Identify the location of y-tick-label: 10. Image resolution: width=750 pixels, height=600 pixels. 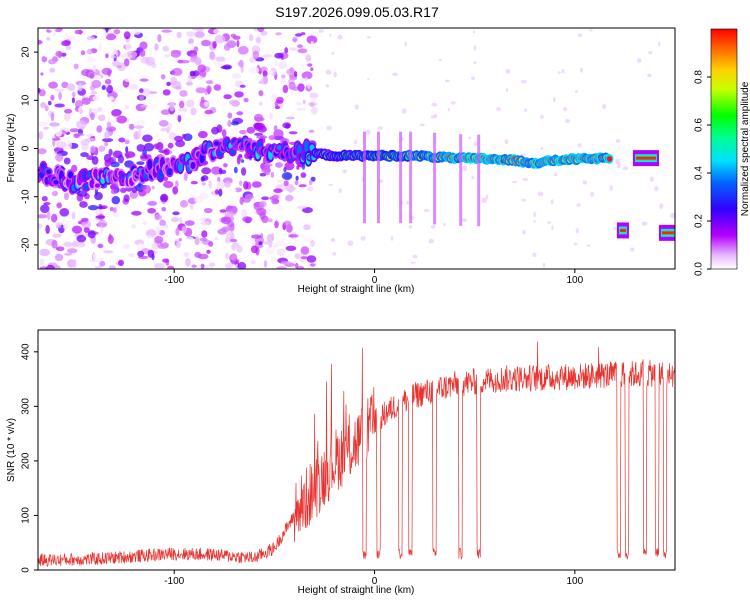
(26, 100).